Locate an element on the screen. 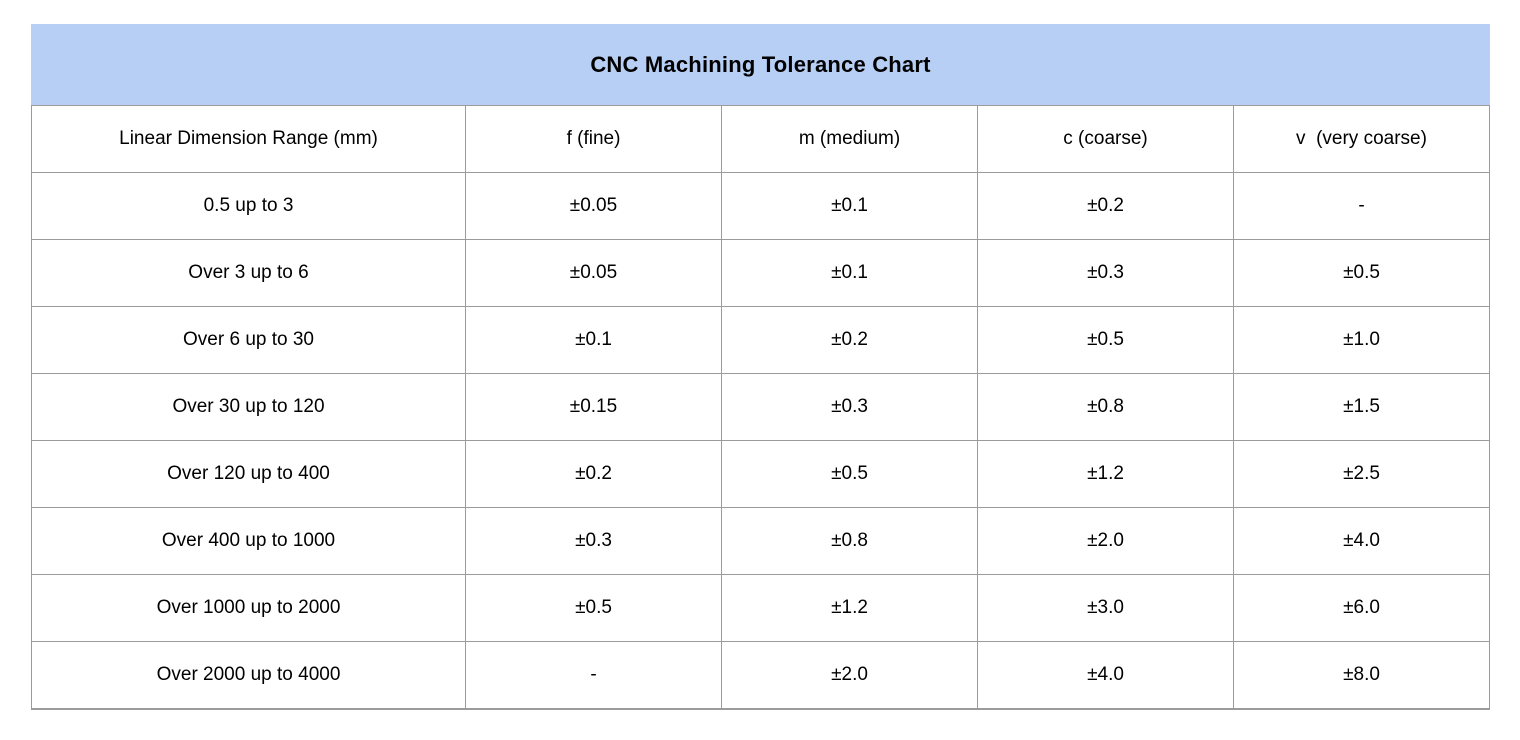  table-row: Over 120 up to 400 ±0.2 ±0.5 ±1.2 ±2.5 is located at coordinates (760, 474).